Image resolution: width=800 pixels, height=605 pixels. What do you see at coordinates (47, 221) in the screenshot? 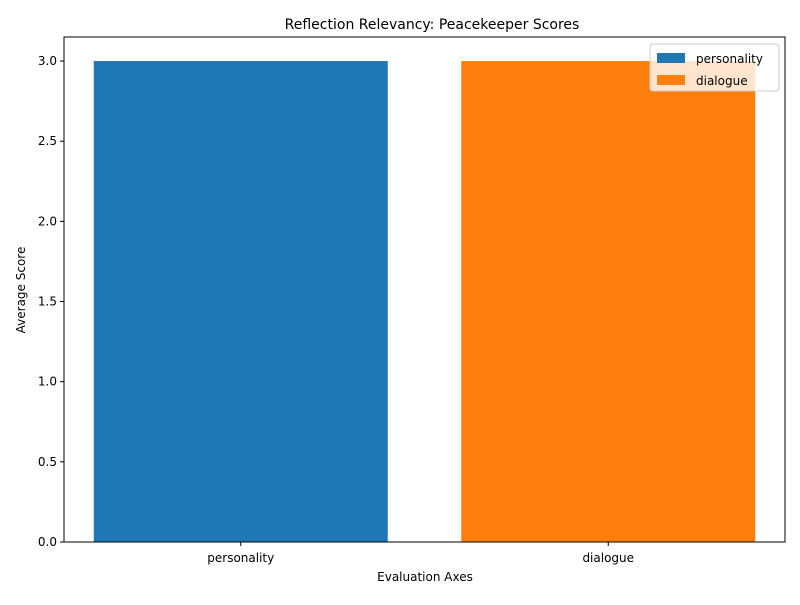
I see `y-tick-label: 2.0` at bounding box center [47, 221].